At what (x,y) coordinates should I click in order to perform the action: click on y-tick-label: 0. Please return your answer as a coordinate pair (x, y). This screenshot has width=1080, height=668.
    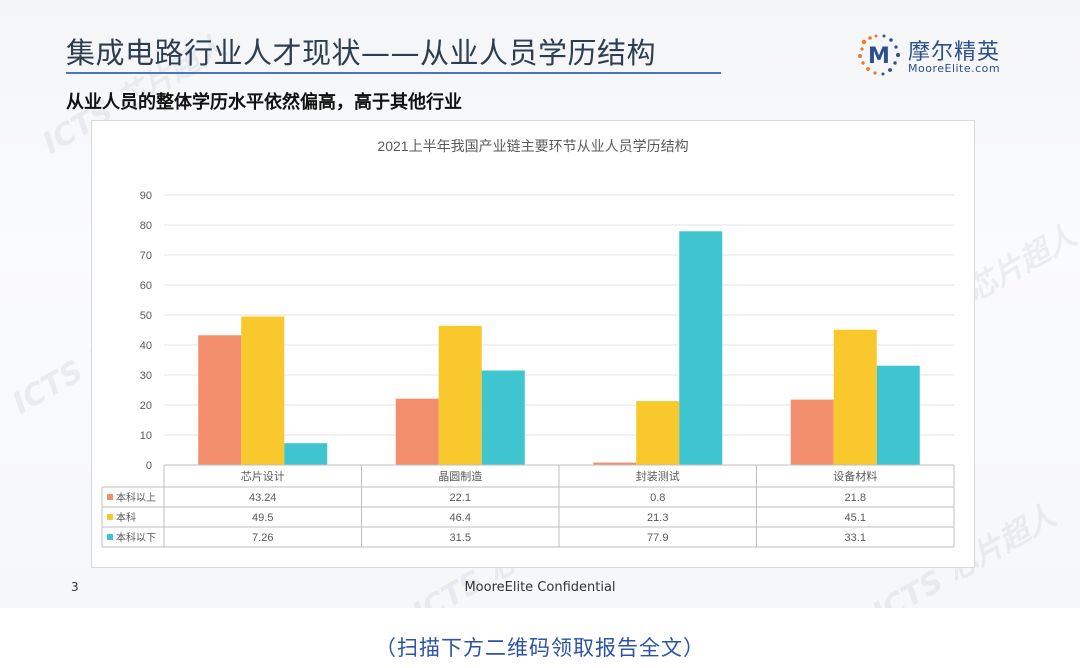
    Looking at the image, I should click on (149, 466).